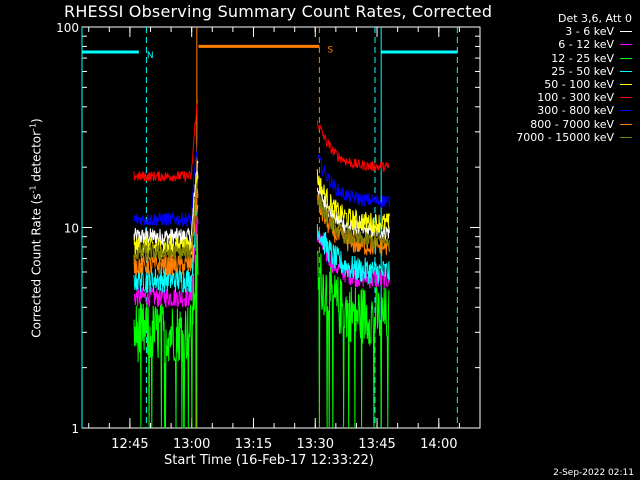  I want to click on x-tick-label: 13:30, so click(315, 444).